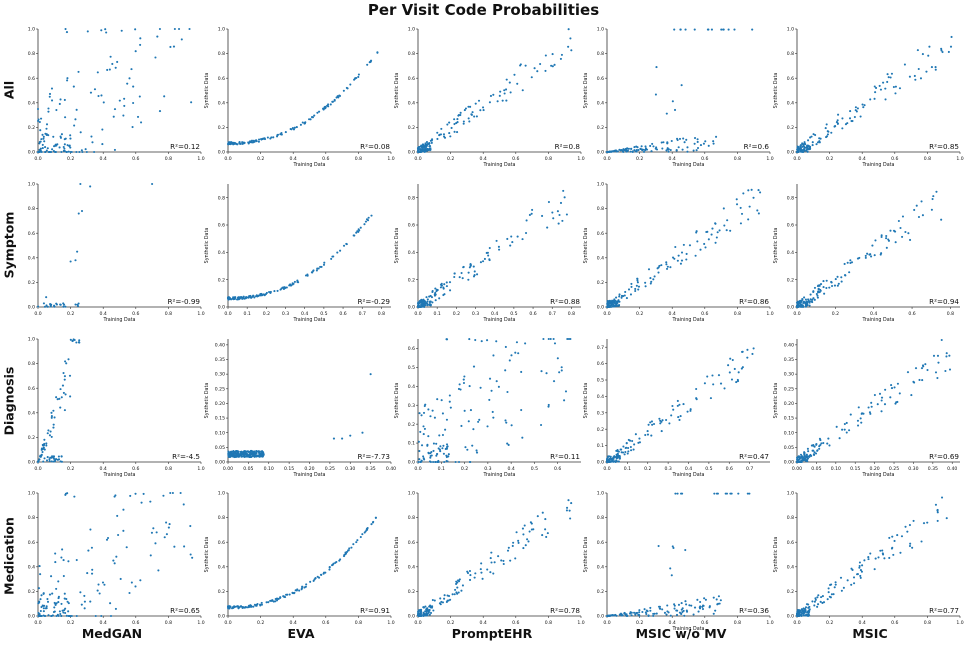 This screenshot has width=967, height=646. I want to click on x-tick-label: 0.3, so click(475, 314).